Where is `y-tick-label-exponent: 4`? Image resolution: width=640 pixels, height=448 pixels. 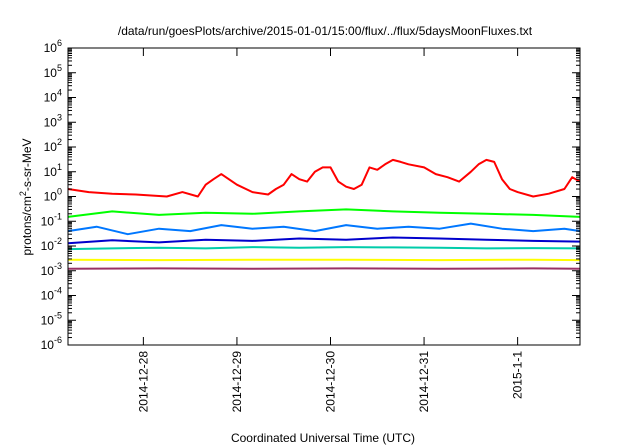 y-tick-label-exponent: 4 is located at coordinates (59, 93).